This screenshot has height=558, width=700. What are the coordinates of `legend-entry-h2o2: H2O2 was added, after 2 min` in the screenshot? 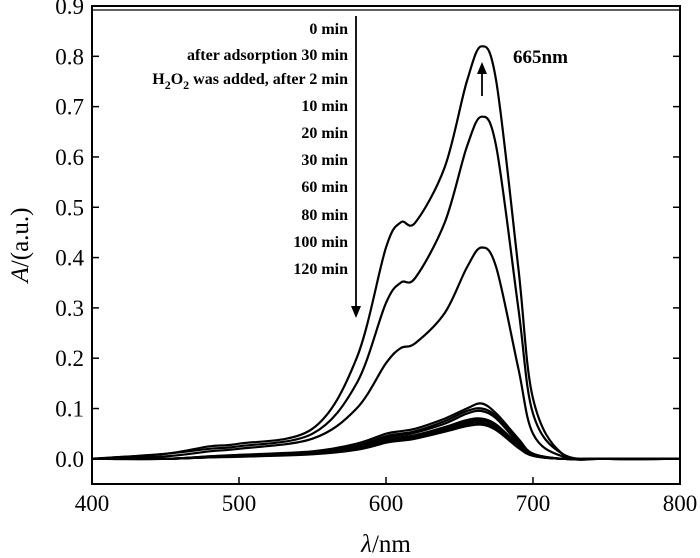 It's located at (250, 81).